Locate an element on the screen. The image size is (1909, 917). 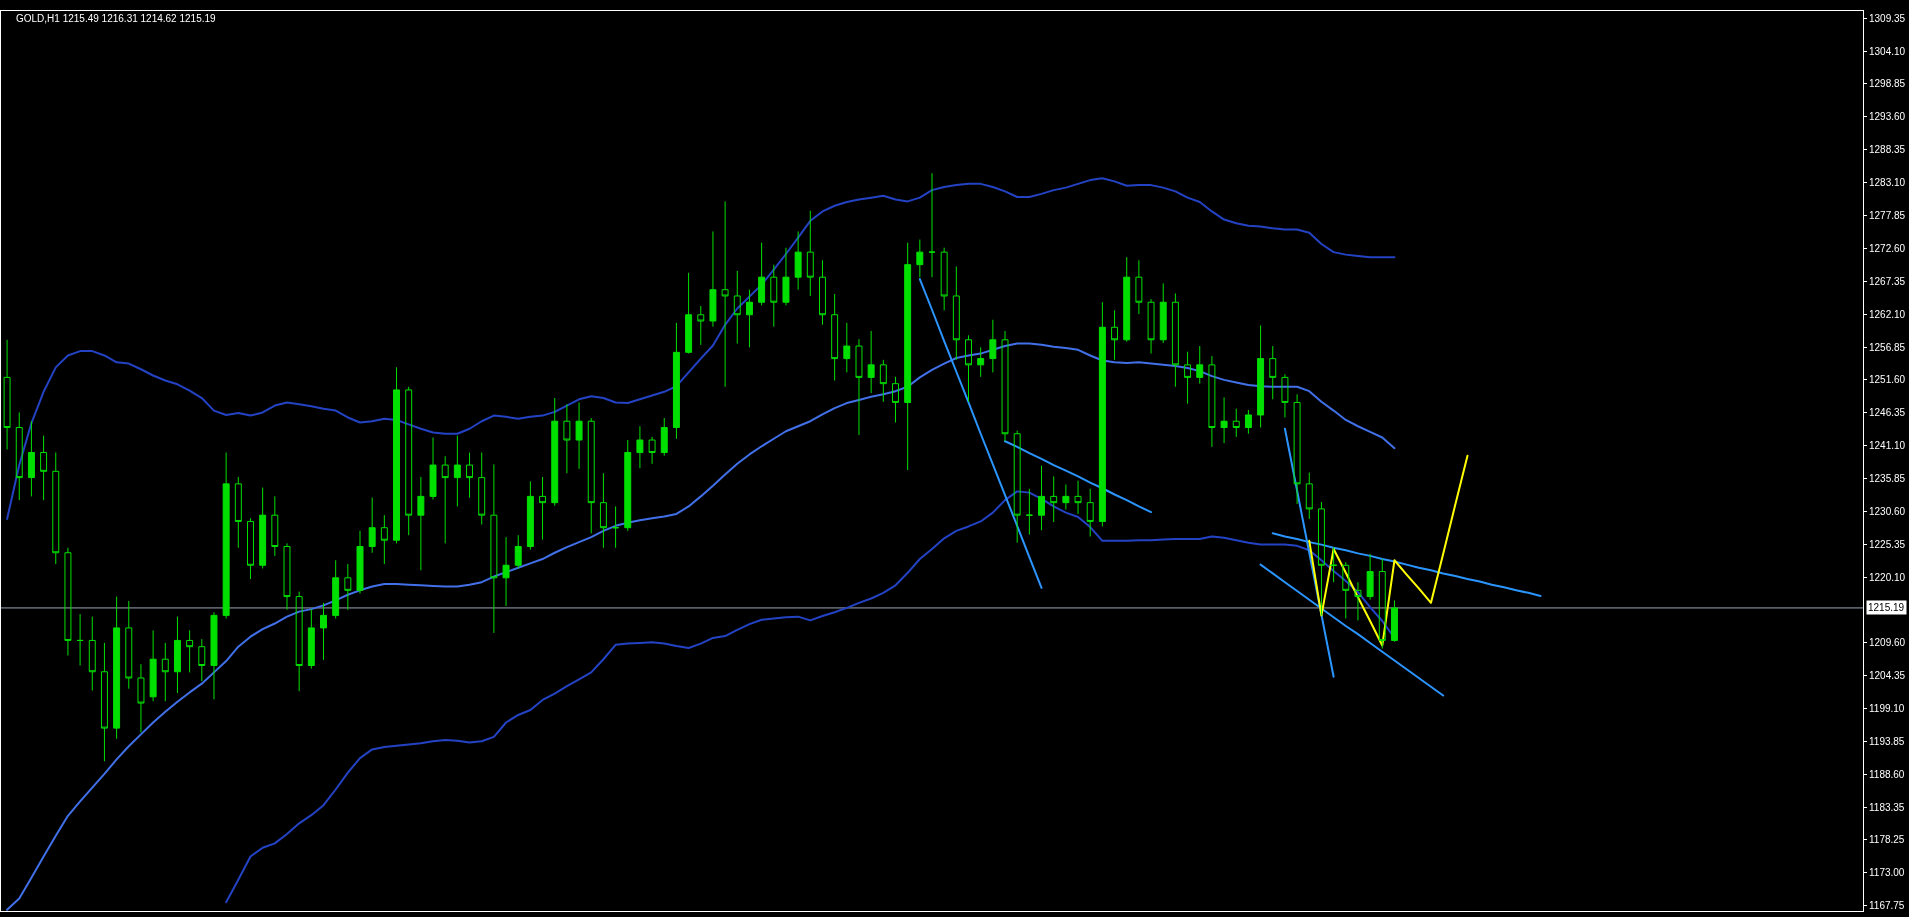
y-tick-label: 1293.60 is located at coordinates (1887, 117).